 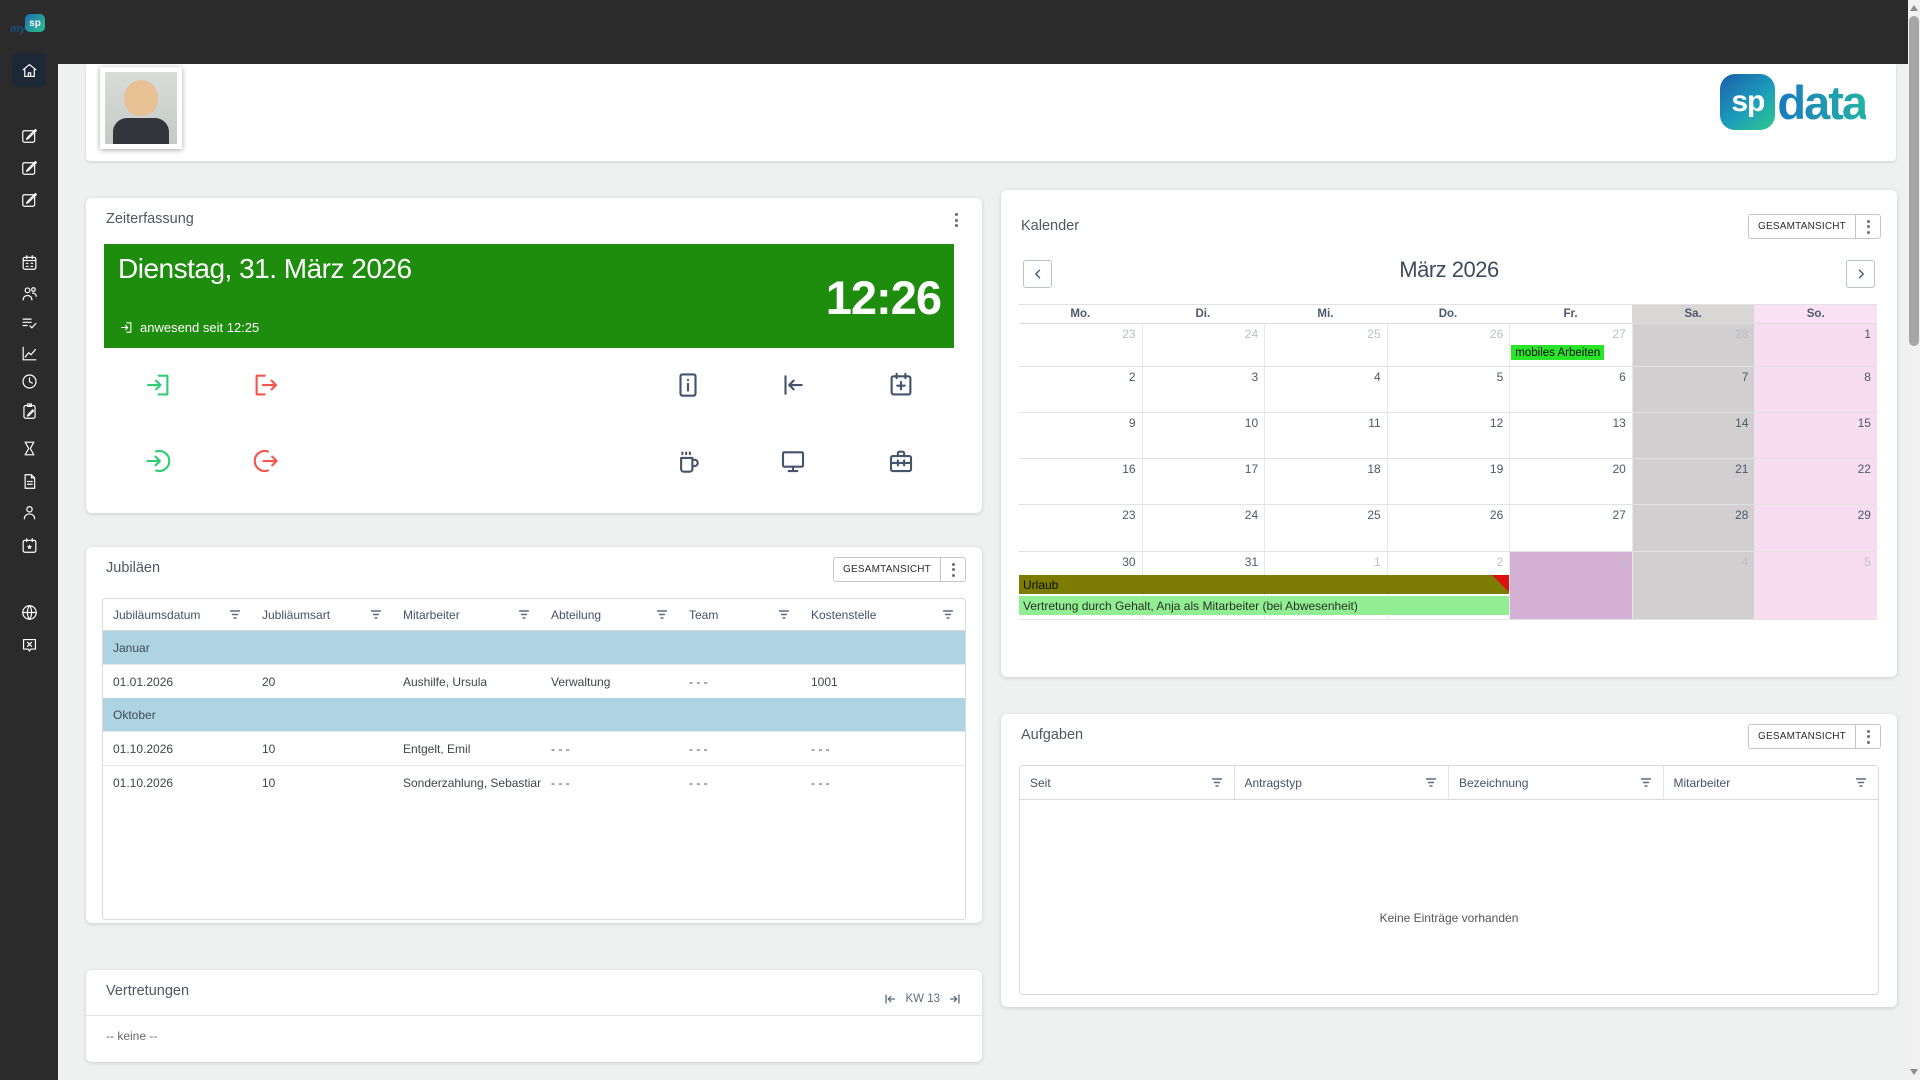 What do you see at coordinates (158, 385) in the screenshot?
I see `clock-in-button` at bounding box center [158, 385].